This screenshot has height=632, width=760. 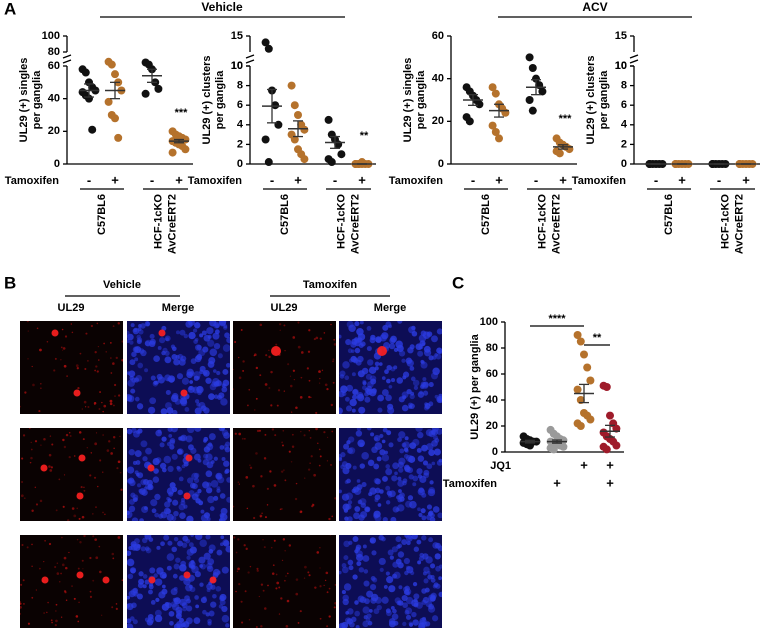 I want to click on y-tick-label: 20, so click(x=492, y=426).